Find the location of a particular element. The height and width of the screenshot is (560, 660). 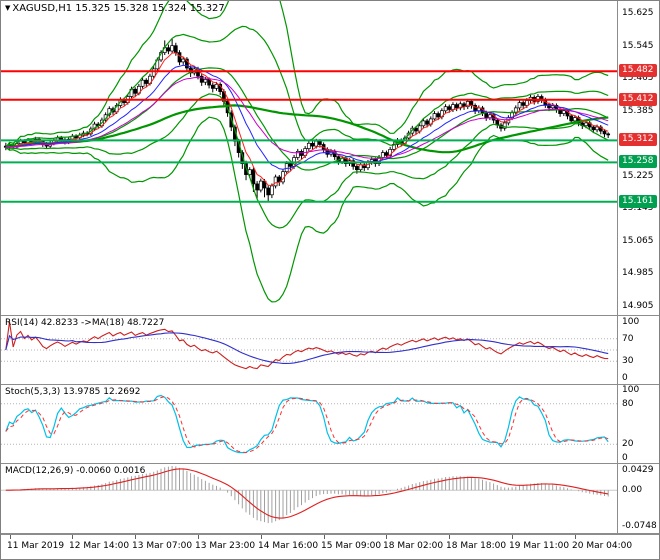

rsi-line is located at coordinates (307, 345).